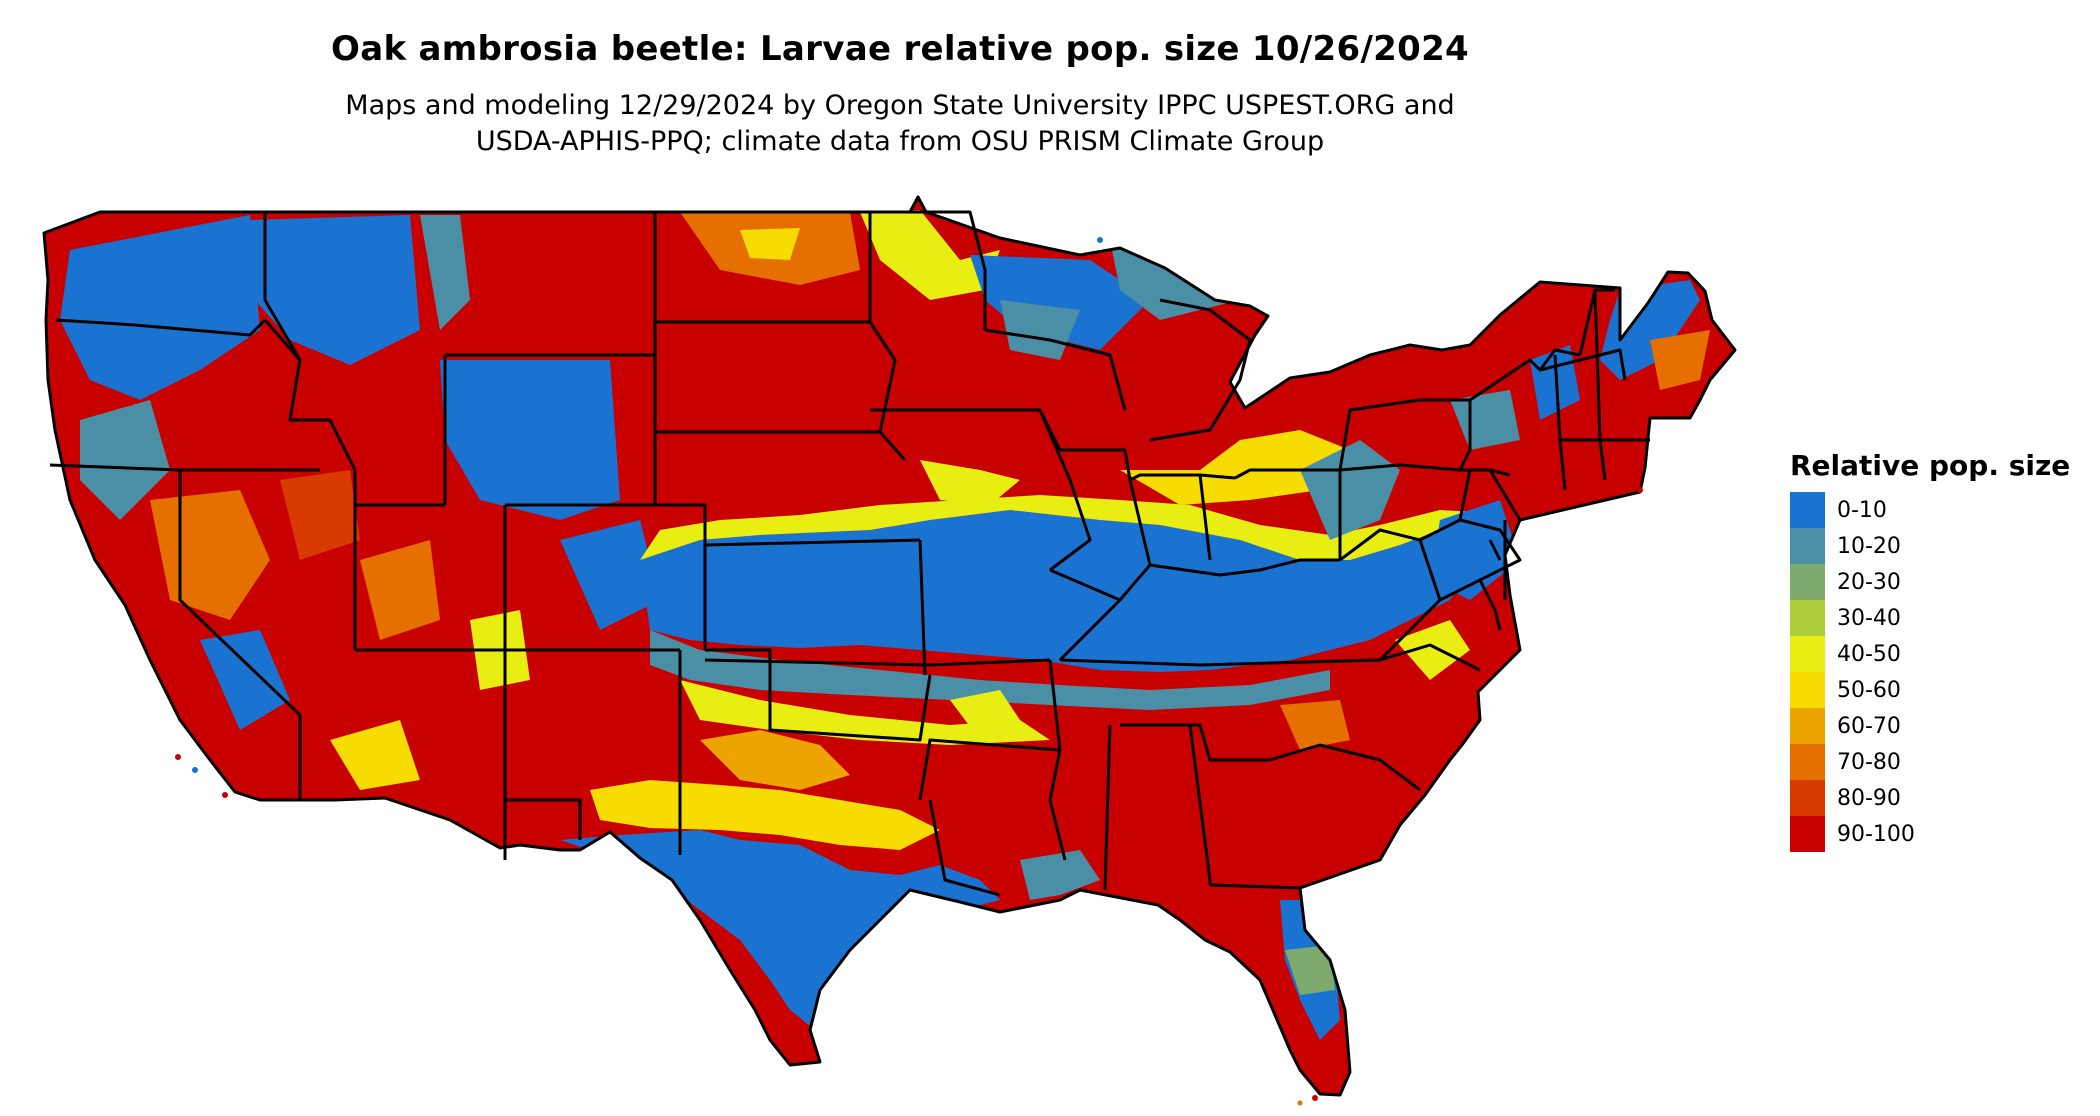 This screenshot has width=2100, height=1116. Describe the element at coordinates (1869, 546) in the screenshot. I see `legend-label: 10-20` at that location.